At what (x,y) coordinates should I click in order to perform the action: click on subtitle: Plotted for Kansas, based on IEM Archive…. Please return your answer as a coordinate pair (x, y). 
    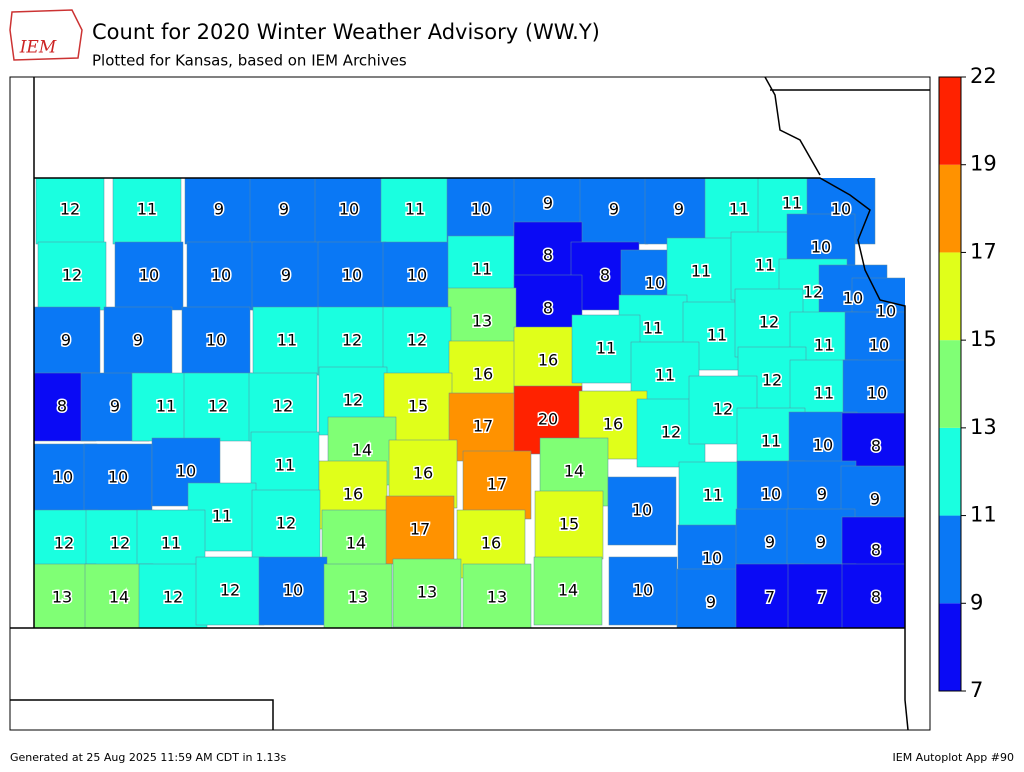
    Looking at the image, I should click on (249, 61).